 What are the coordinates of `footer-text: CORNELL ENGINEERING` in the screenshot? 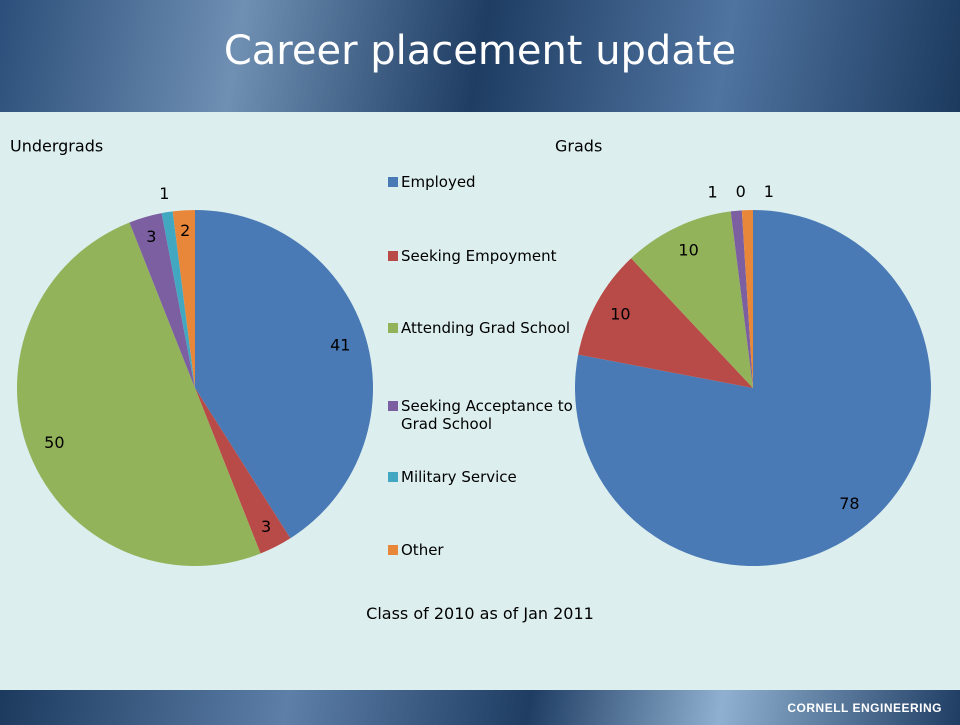 It's located at (864, 708).